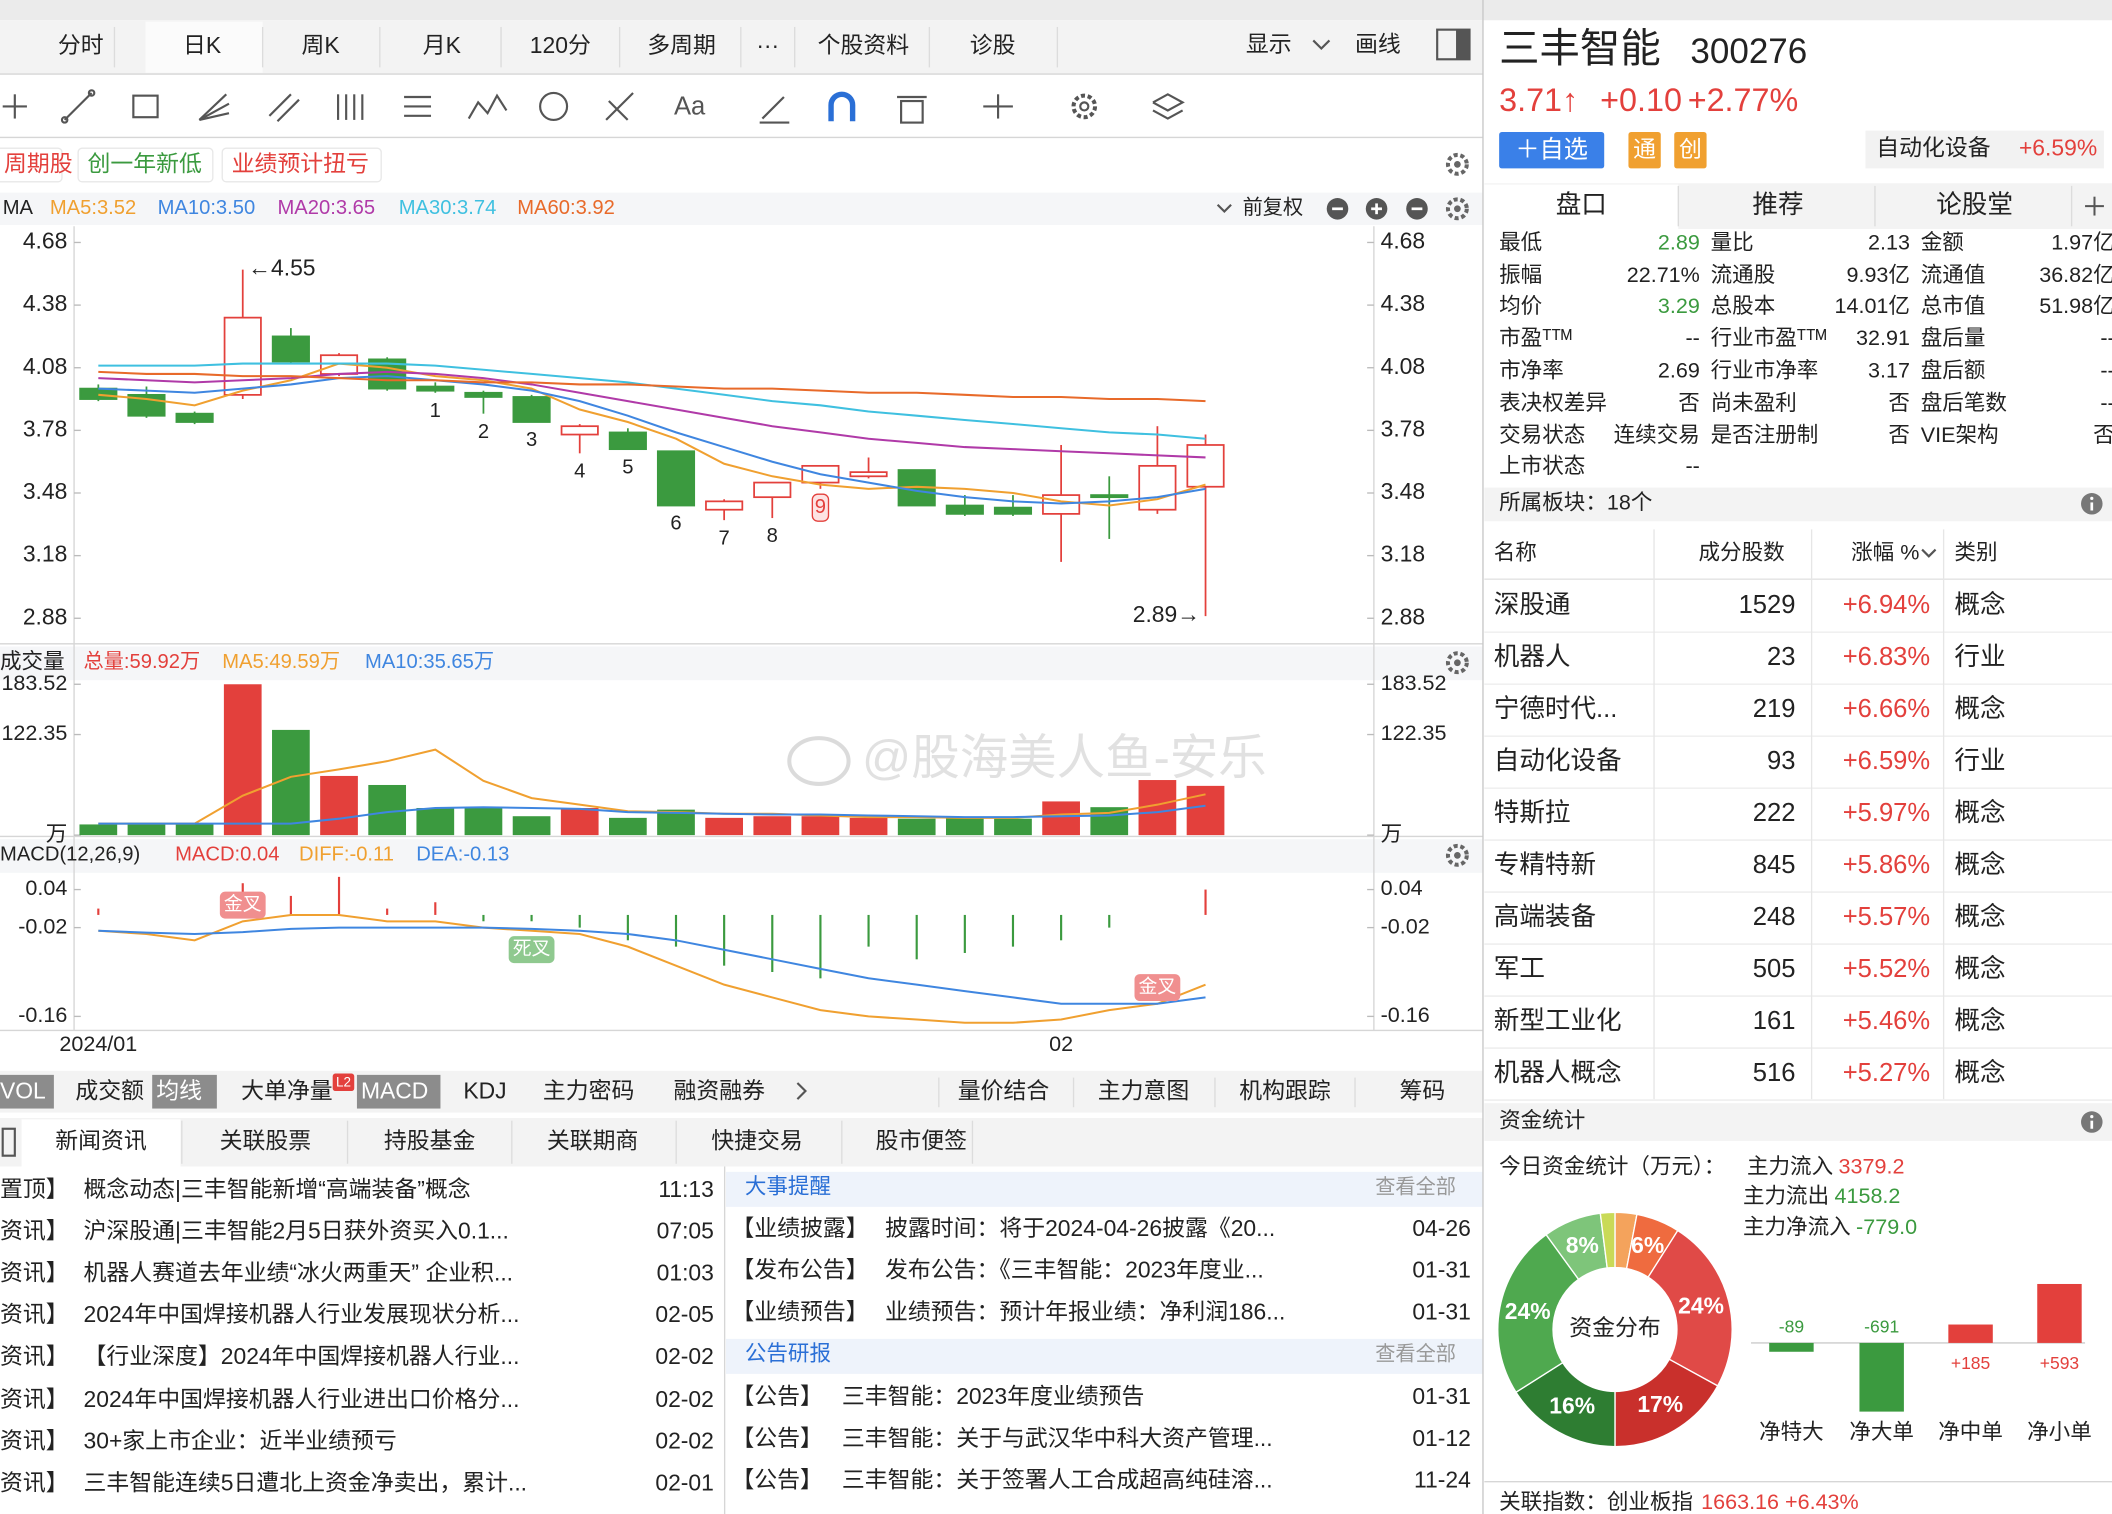 This screenshot has height=1514, width=2112. I want to click on panel-tab: 推荐, so click(1777, 204).